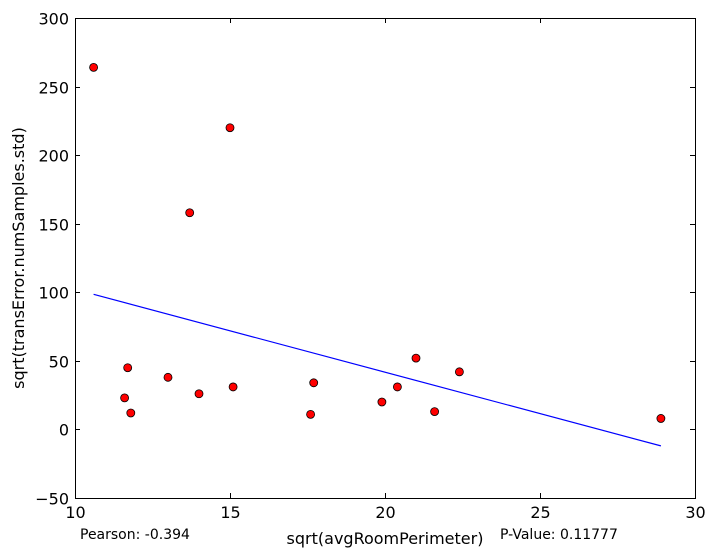 The width and height of the screenshot is (715, 557). I want to click on y-tick-label: 150, so click(53, 225).